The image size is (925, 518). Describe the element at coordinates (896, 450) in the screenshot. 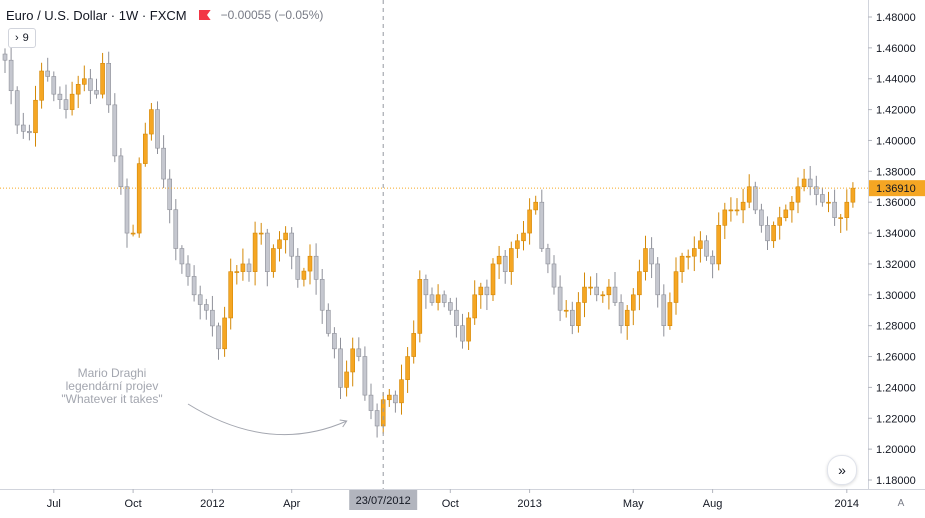

I see `price-tick-label: 1.20000` at that location.